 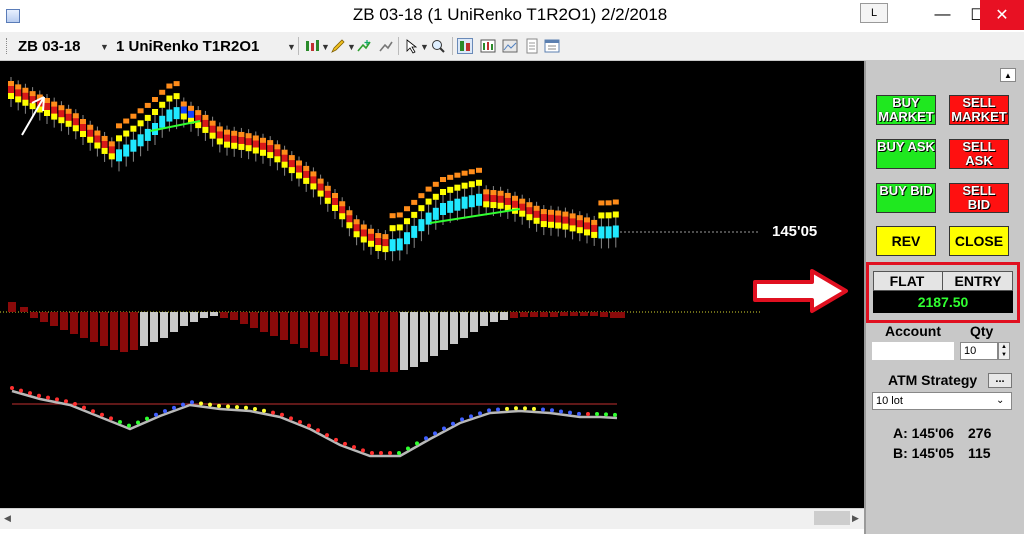 I want to click on minimize-button: —, so click(x=942, y=14).